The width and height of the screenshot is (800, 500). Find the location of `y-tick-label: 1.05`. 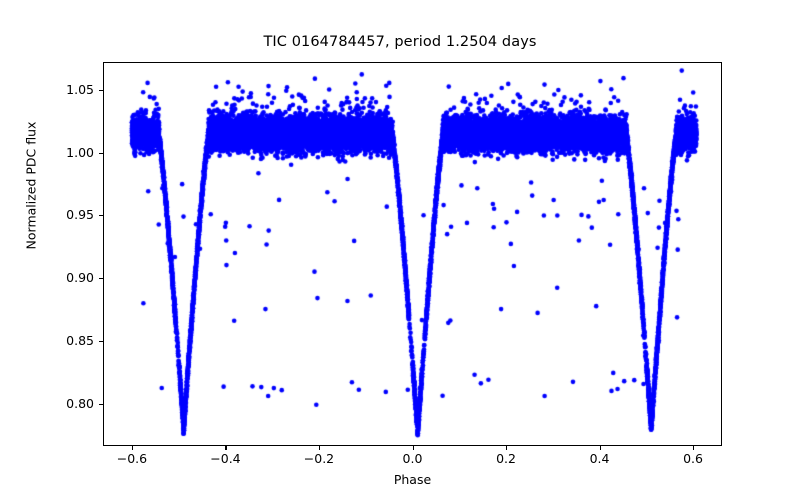

y-tick-label: 1.05 is located at coordinates (80, 89).